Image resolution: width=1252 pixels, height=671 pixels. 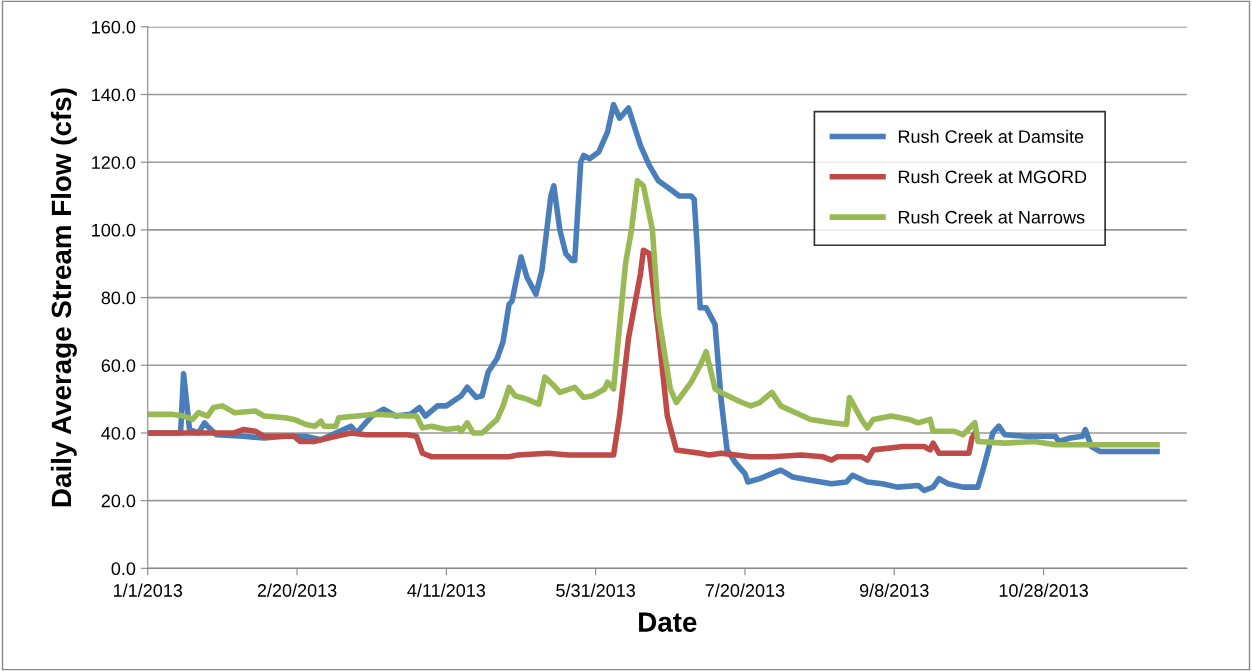 What do you see at coordinates (446, 590) in the screenshot?
I see `x-tick-label: 4/11/2013` at bounding box center [446, 590].